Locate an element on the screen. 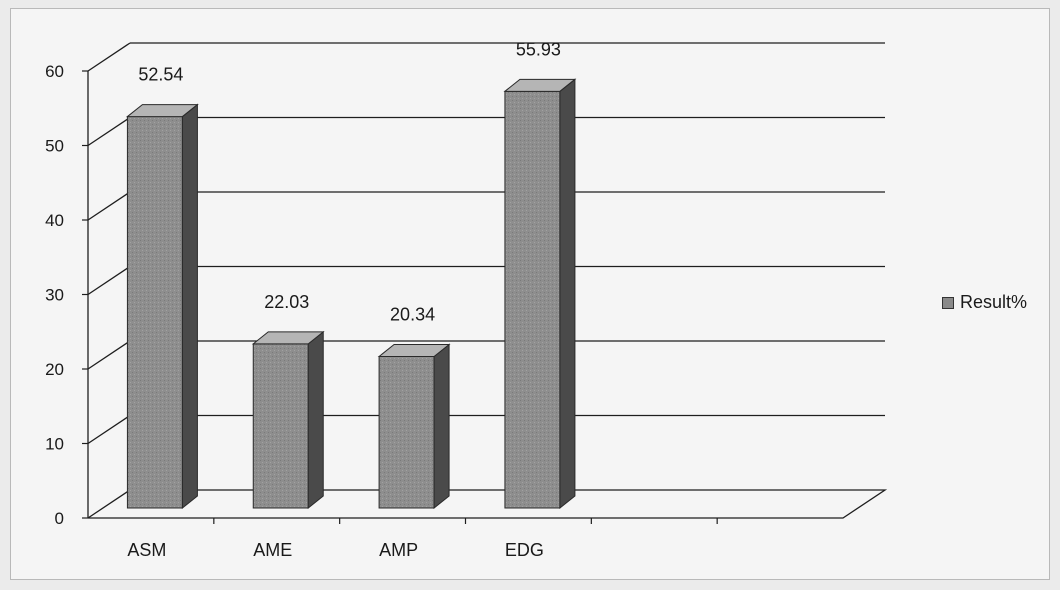  data-label: 55.93 is located at coordinates (538, 49).